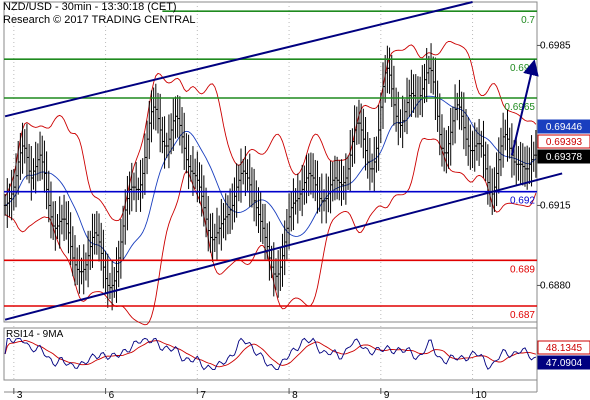 The image size is (590, 400). I want to click on level-label: 0.692, so click(522, 201).